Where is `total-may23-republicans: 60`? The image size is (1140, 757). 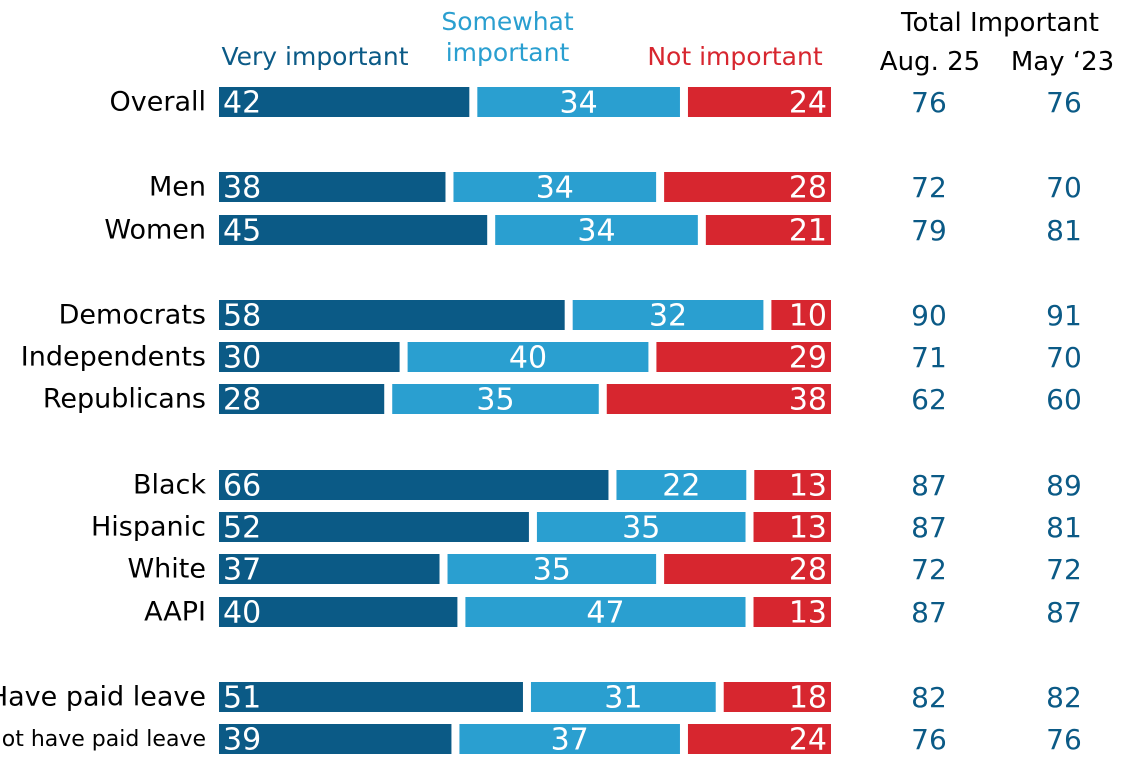
total-may23-republicans: 60 is located at coordinates (1064, 399).